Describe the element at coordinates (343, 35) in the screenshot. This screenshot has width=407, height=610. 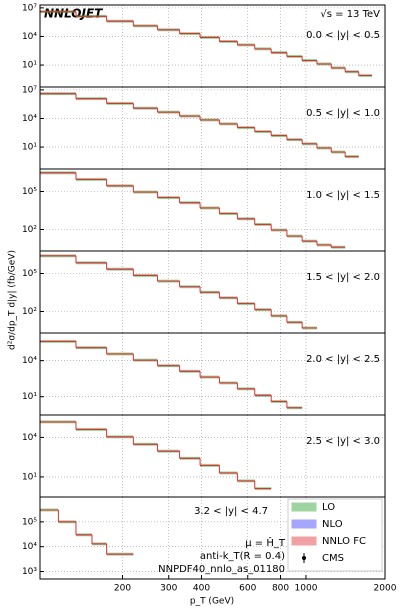
I see `panel-label: 0.0 < |y| < 0.5` at that location.